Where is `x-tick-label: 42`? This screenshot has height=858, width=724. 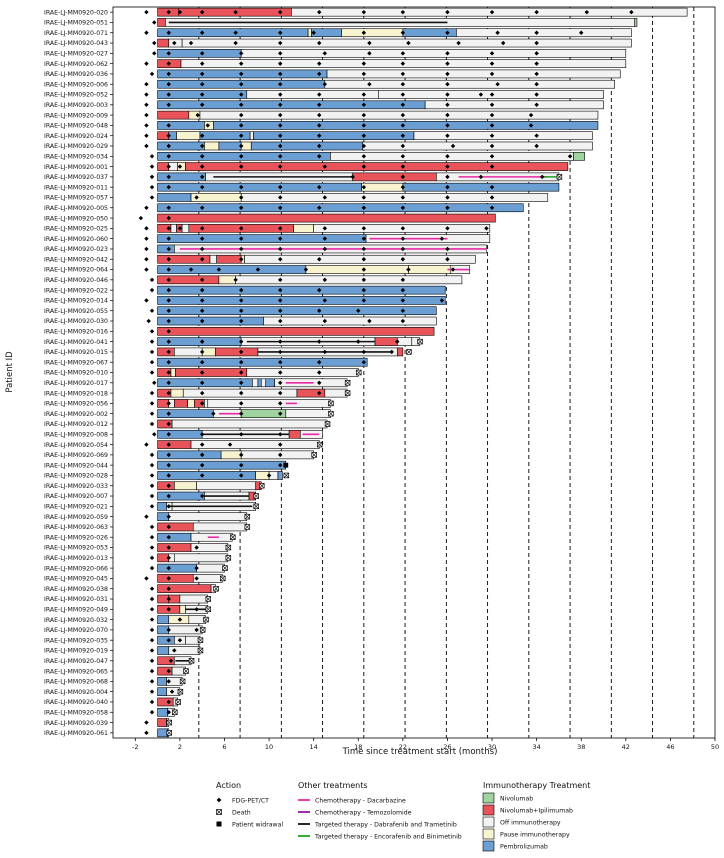
x-tick-label: 42 is located at coordinates (626, 747).